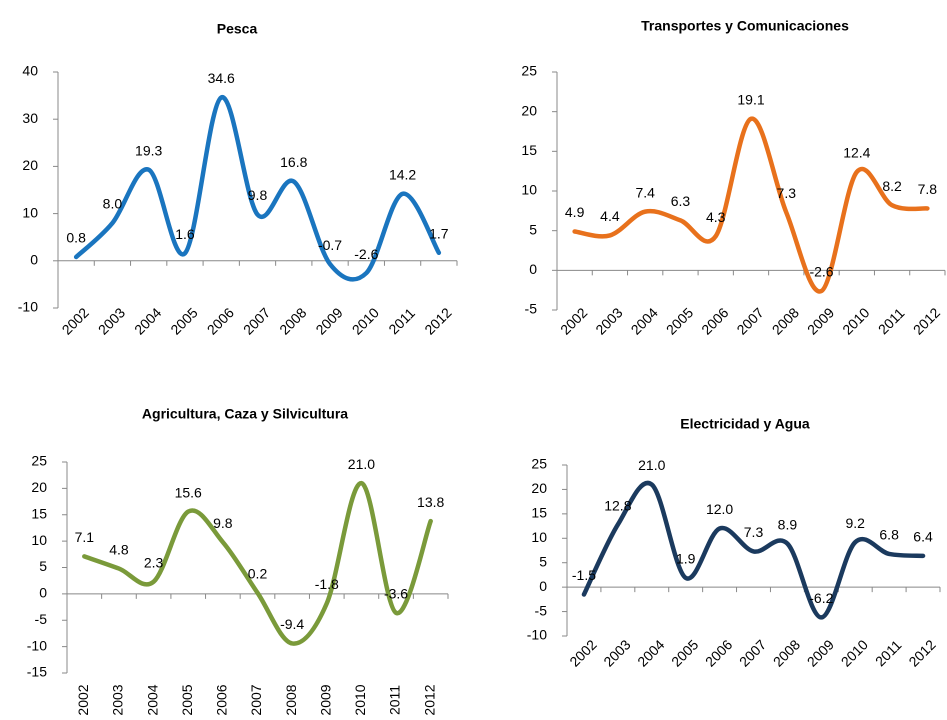 The image size is (947, 720). Describe the element at coordinates (686, 559) in the screenshot. I see `data-label: 1.9` at that location.